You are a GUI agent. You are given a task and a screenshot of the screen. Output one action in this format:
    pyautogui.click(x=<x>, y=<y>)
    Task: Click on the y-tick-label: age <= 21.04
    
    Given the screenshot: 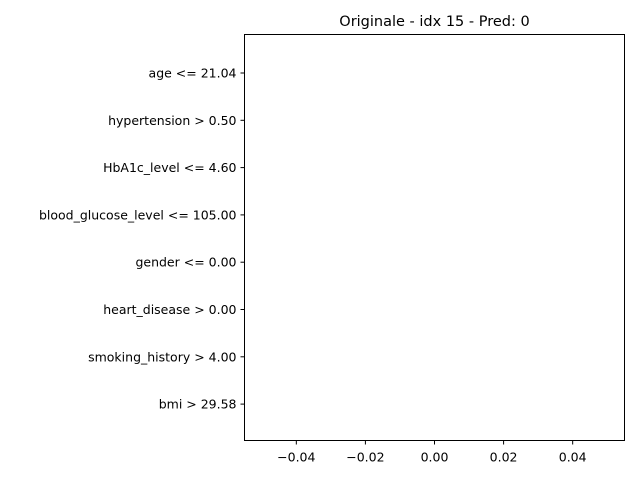 What is the action you would take?
    pyautogui.click(x=193, y=73)
    